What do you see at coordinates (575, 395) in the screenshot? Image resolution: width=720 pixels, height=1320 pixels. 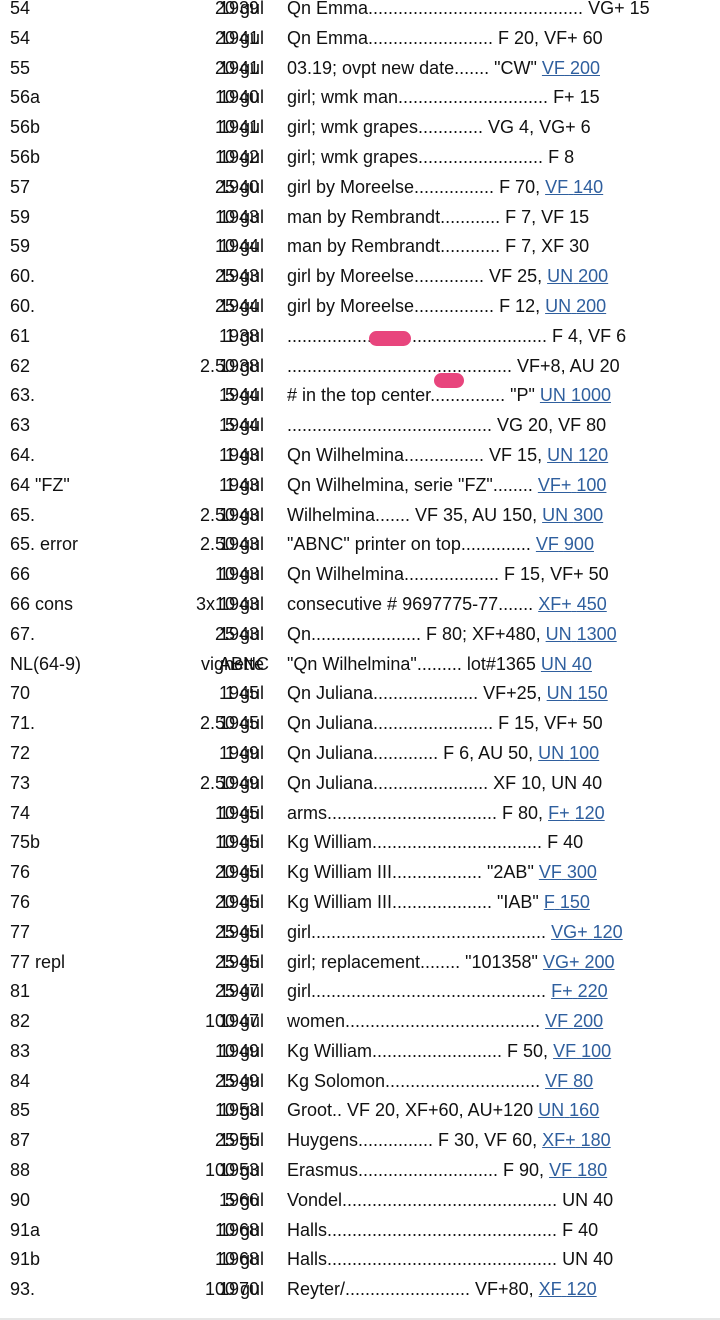 I see `price-link: UN 1000` at bounding box center [575, 395].